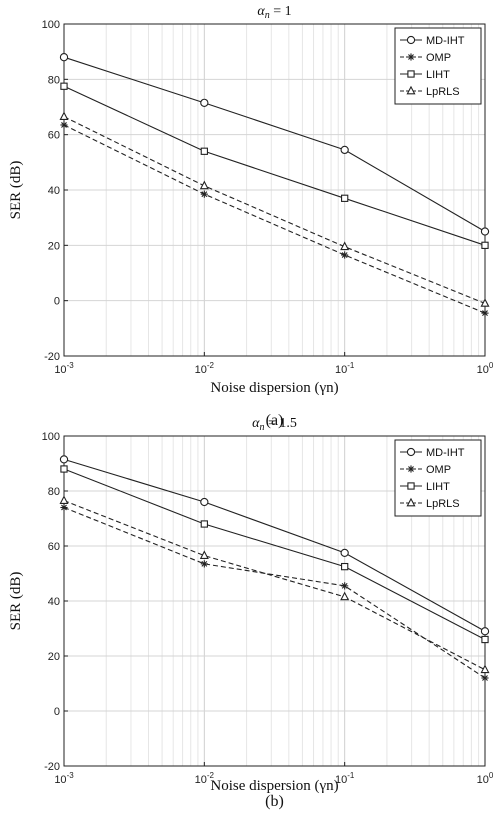 Image resolution: width=503 pixels, height=814 pixels. I want to click on x-tick-label: 10⁰, so click(485, 368).